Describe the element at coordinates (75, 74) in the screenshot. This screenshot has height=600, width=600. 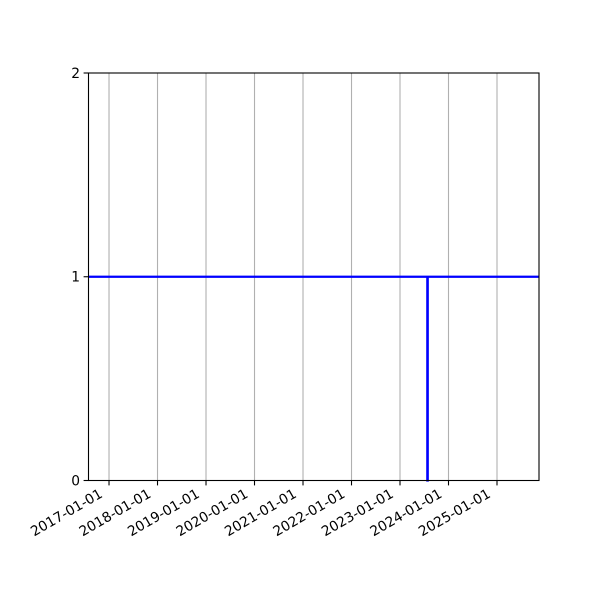
I see `y-tick-label: 2` at that location.